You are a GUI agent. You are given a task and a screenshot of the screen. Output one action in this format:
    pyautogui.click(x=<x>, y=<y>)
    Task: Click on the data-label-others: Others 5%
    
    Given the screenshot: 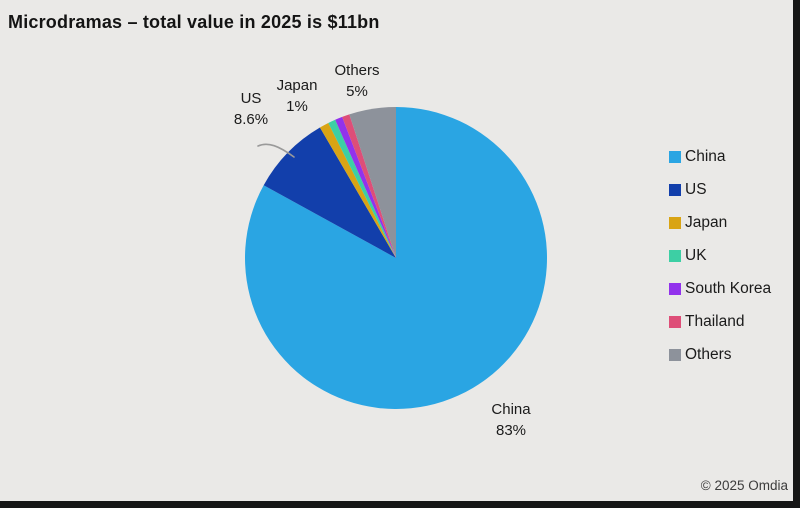 What is the action you would take?
    pyautogui.click(x=356, y=81)
    